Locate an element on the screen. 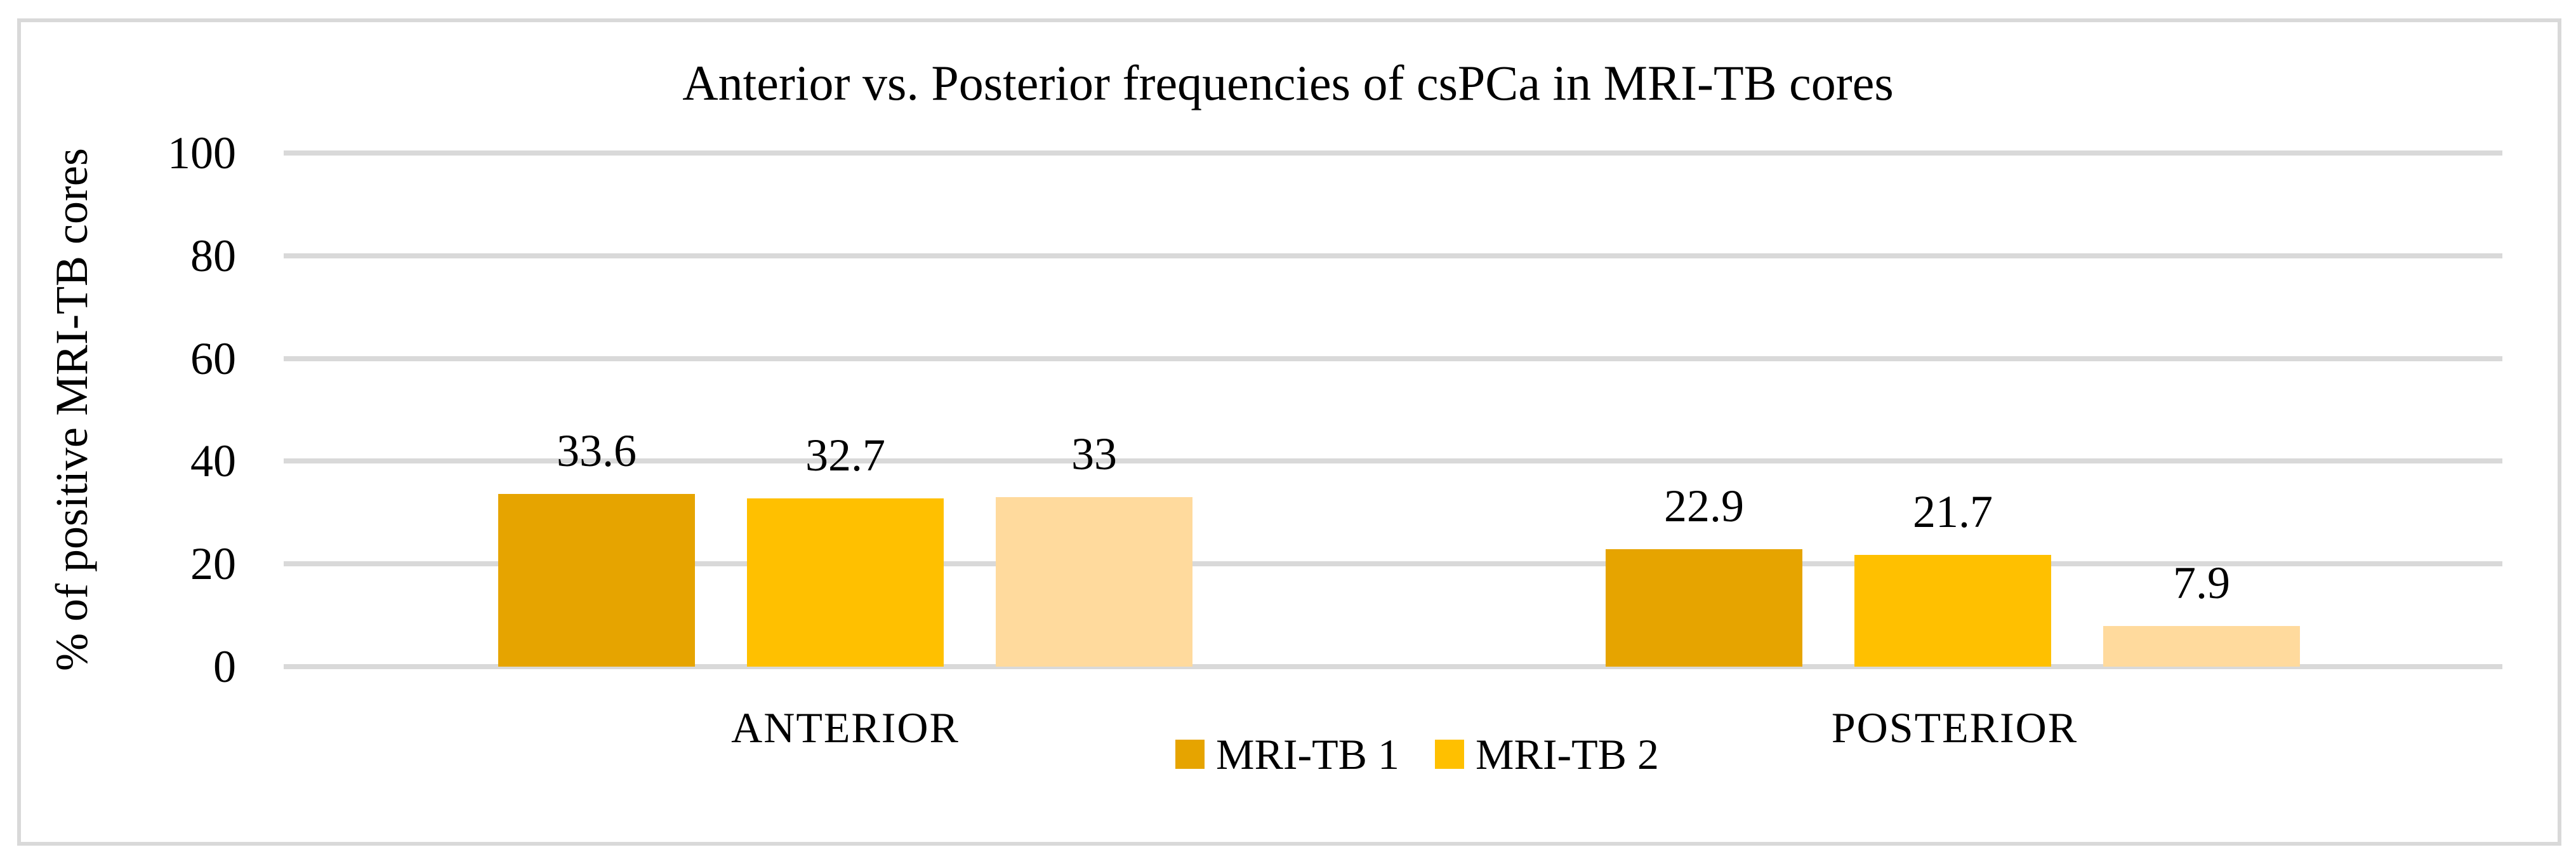 The height and width of the screenshot is (866, 2576). y-tick-label-40: 40 is located at coordinates (213, 461).